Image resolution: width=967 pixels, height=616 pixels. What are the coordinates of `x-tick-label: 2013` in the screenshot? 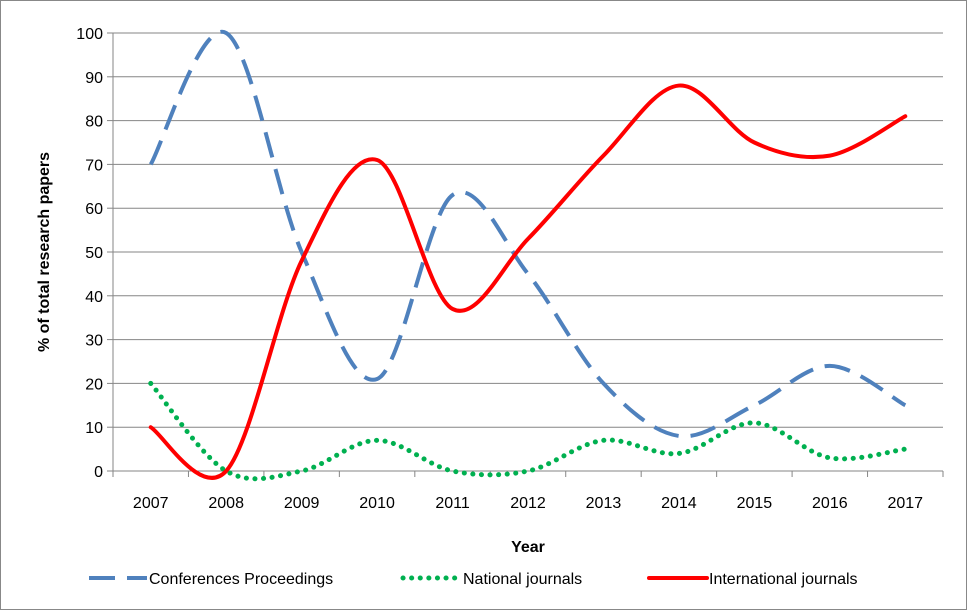 It's located at (604, 503).